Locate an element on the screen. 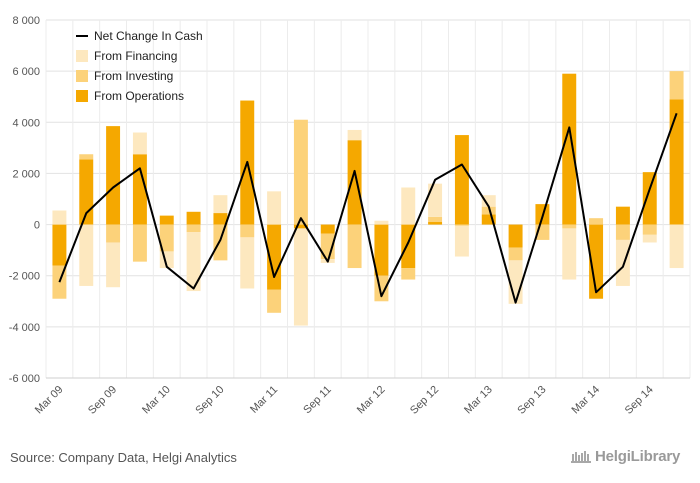 This screenshot has width=700, height=483. x-tick-label: Mar 11 is located at coordinates (264, 400).